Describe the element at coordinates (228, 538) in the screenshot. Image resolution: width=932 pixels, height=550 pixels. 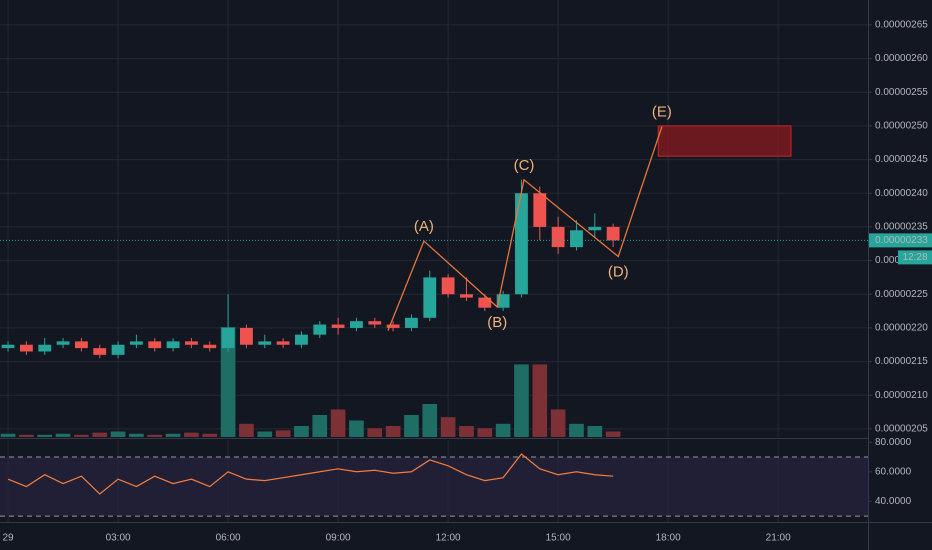
I see `x-tick-label: 06:00` at that location.